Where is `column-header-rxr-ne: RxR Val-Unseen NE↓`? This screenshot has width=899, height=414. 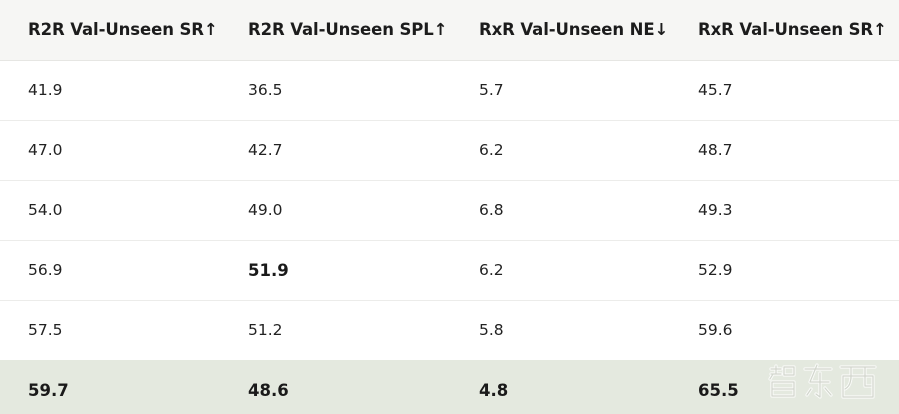
column-header-rxr-ne: RxR Val-Unseen NE↓ is located at coordinates (574, 30).